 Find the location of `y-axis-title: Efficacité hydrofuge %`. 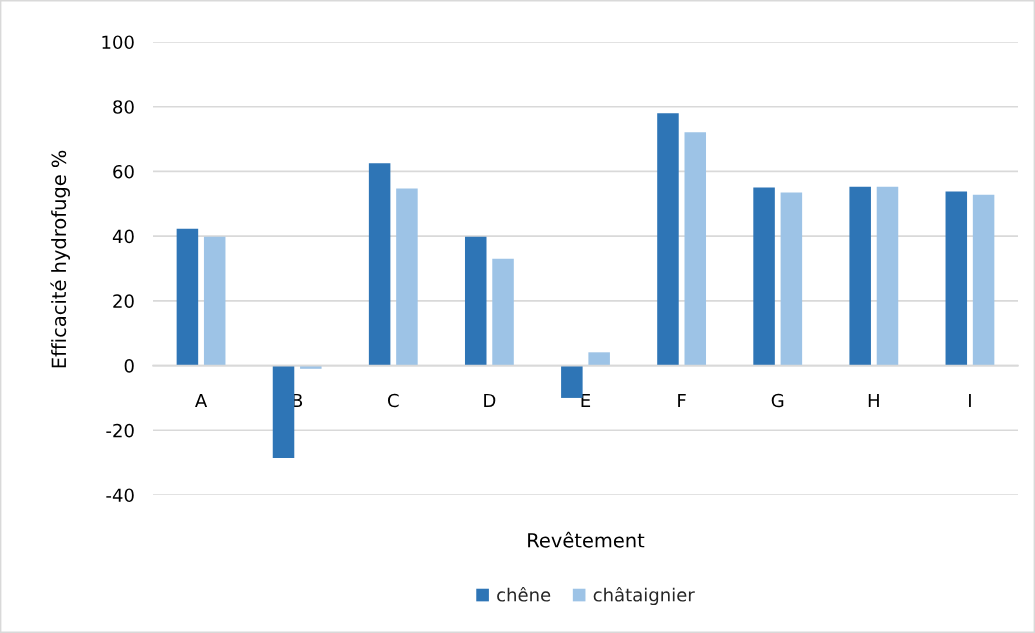

y-axis-title: Efficacité hydrofuge % is located at coordinates (60, 259).